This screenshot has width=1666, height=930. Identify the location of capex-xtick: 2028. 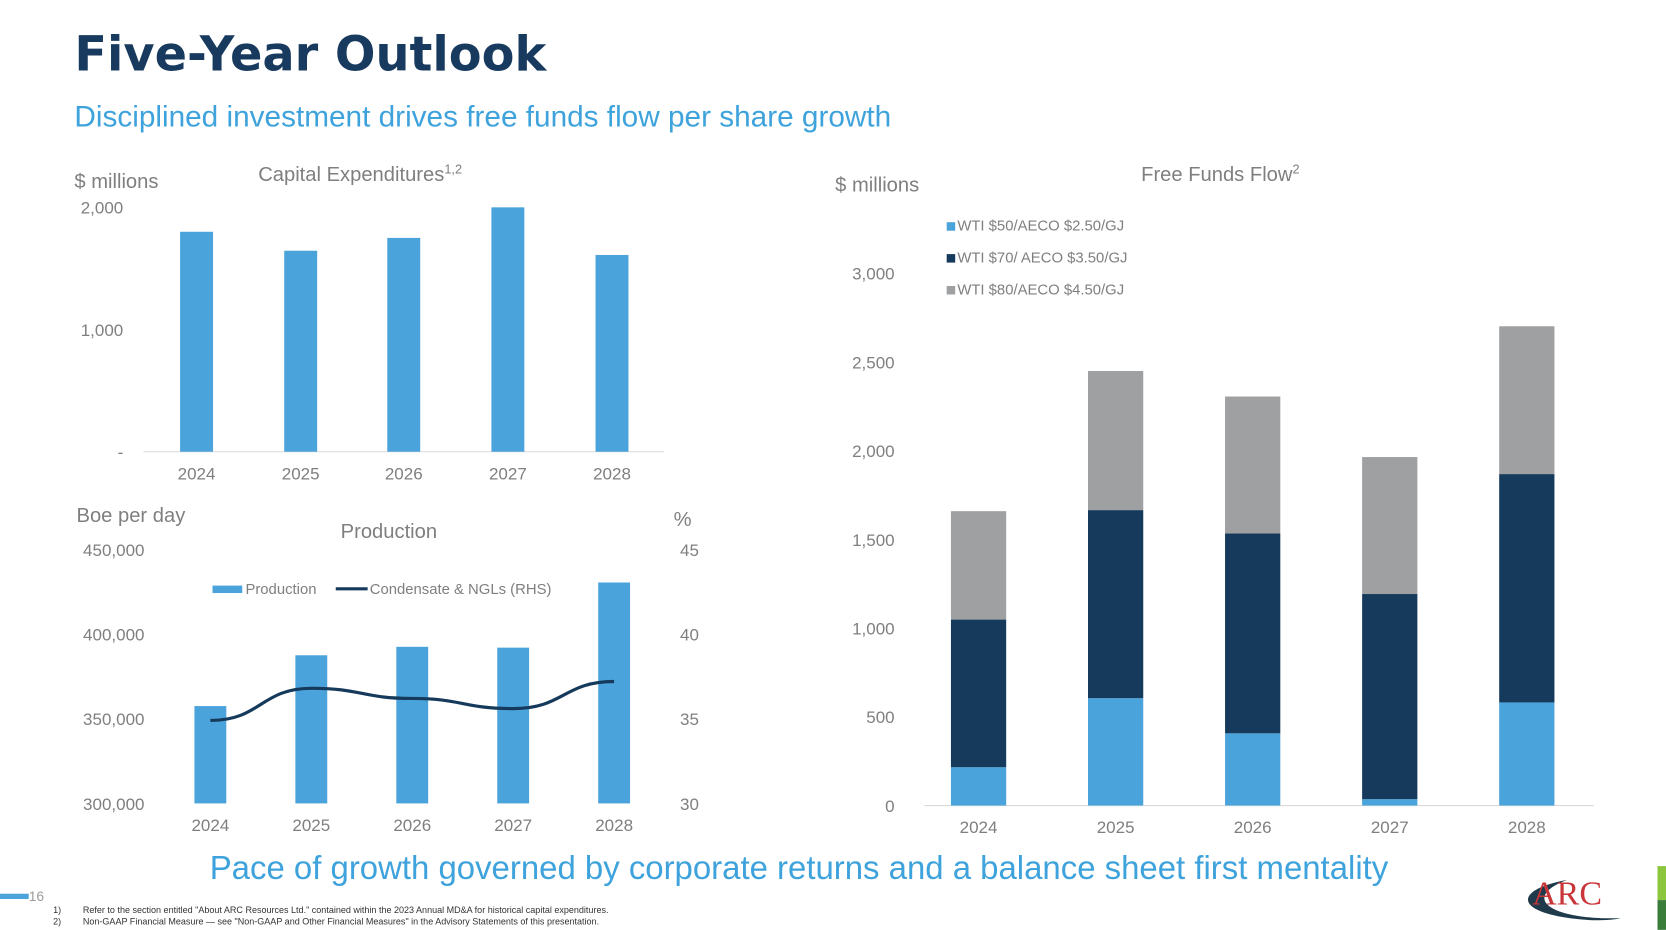
(612, 473).